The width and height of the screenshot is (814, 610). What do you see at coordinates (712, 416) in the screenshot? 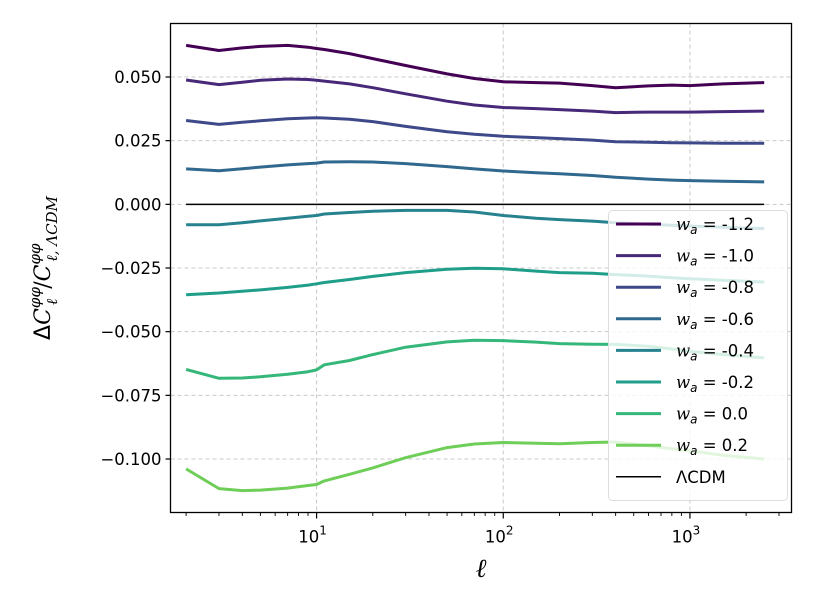
I see `legend-label: wa = 0.0` at bounding box center [712, 416].